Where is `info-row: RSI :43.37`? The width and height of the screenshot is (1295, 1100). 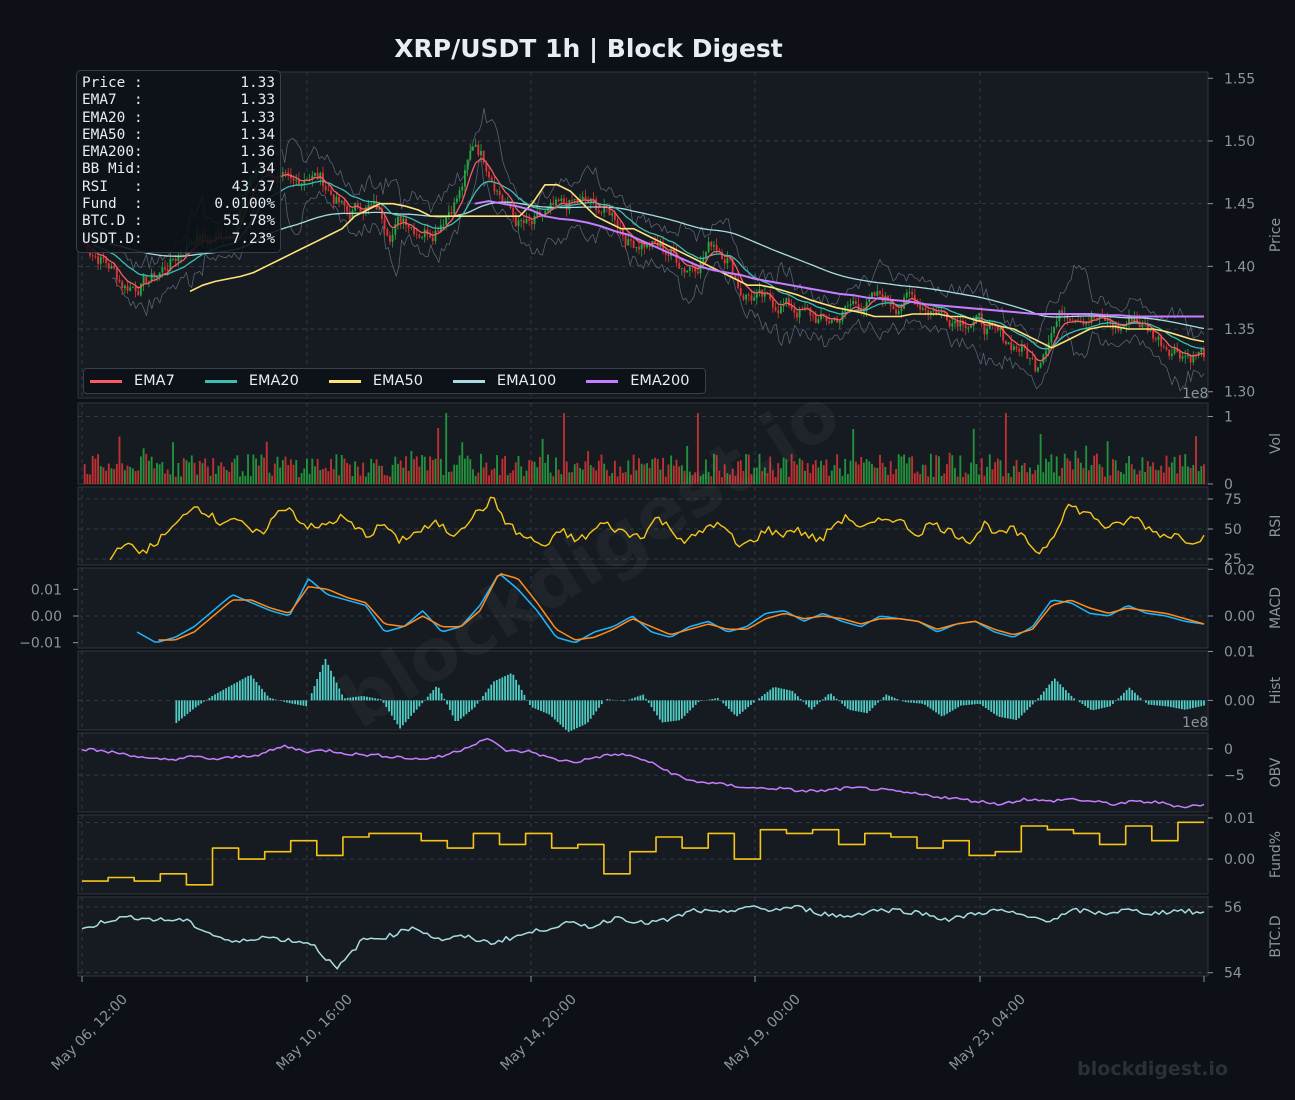
info-row: RSI :43.37 is located at coordinates (178, 187).